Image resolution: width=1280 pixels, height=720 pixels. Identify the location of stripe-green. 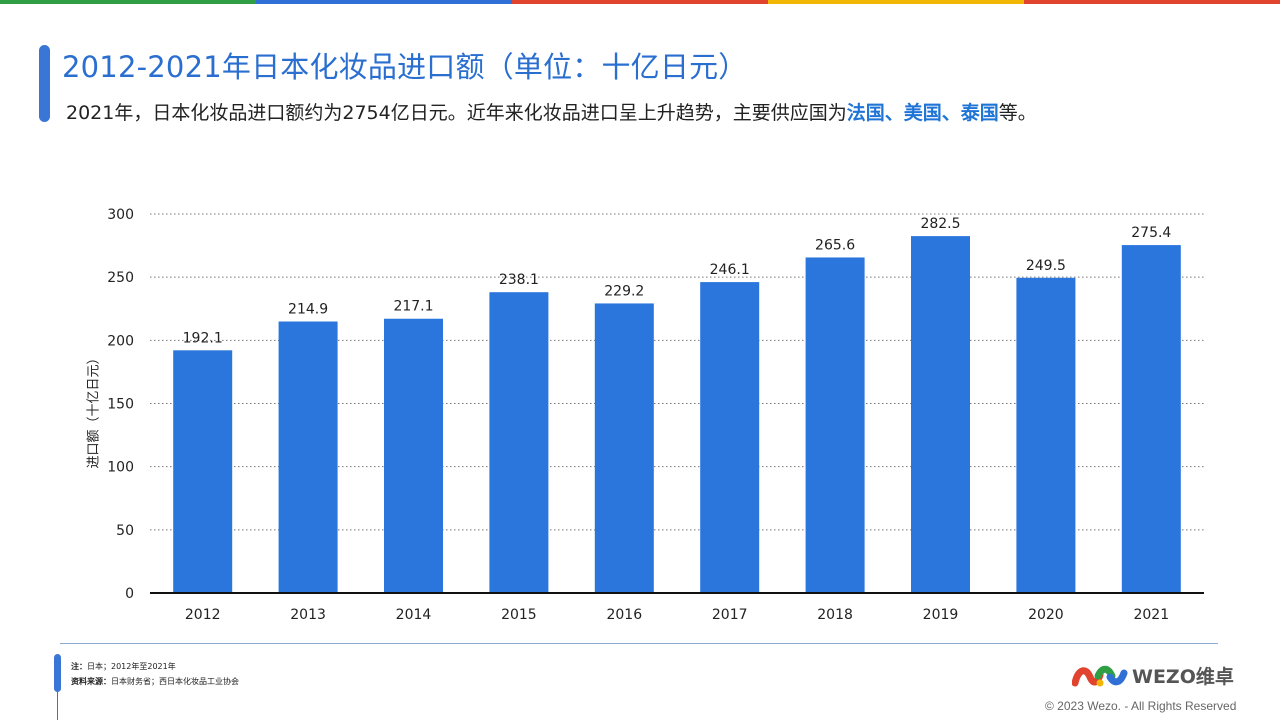
(128, 2).